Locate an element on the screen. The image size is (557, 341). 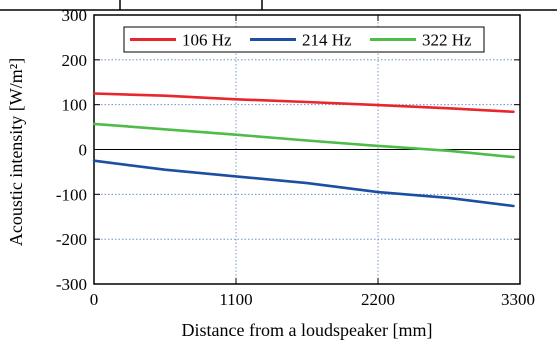
x-tick-label: 1100 is located at coordinates (235, 299).